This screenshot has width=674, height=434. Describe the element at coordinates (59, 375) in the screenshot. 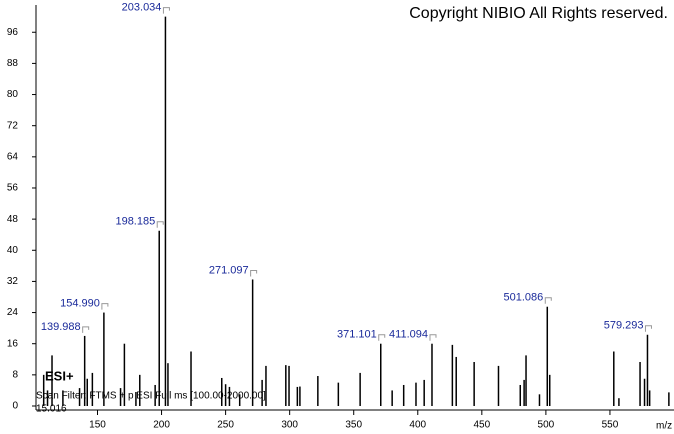

I see `ion-mode: ESI+` at that location.